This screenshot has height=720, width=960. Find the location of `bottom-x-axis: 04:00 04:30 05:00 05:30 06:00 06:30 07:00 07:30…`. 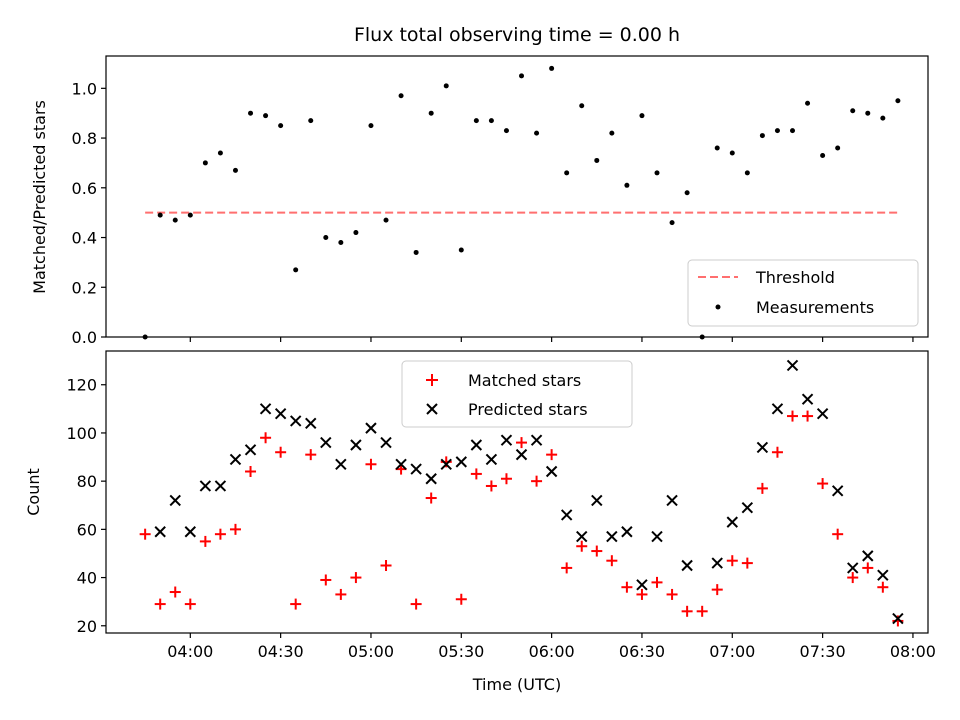

bottom-x-axis: 04:00 04:30 05:00 05:30 06:00 06:30 07:00 07:30… is located at coordinates (551, 647).